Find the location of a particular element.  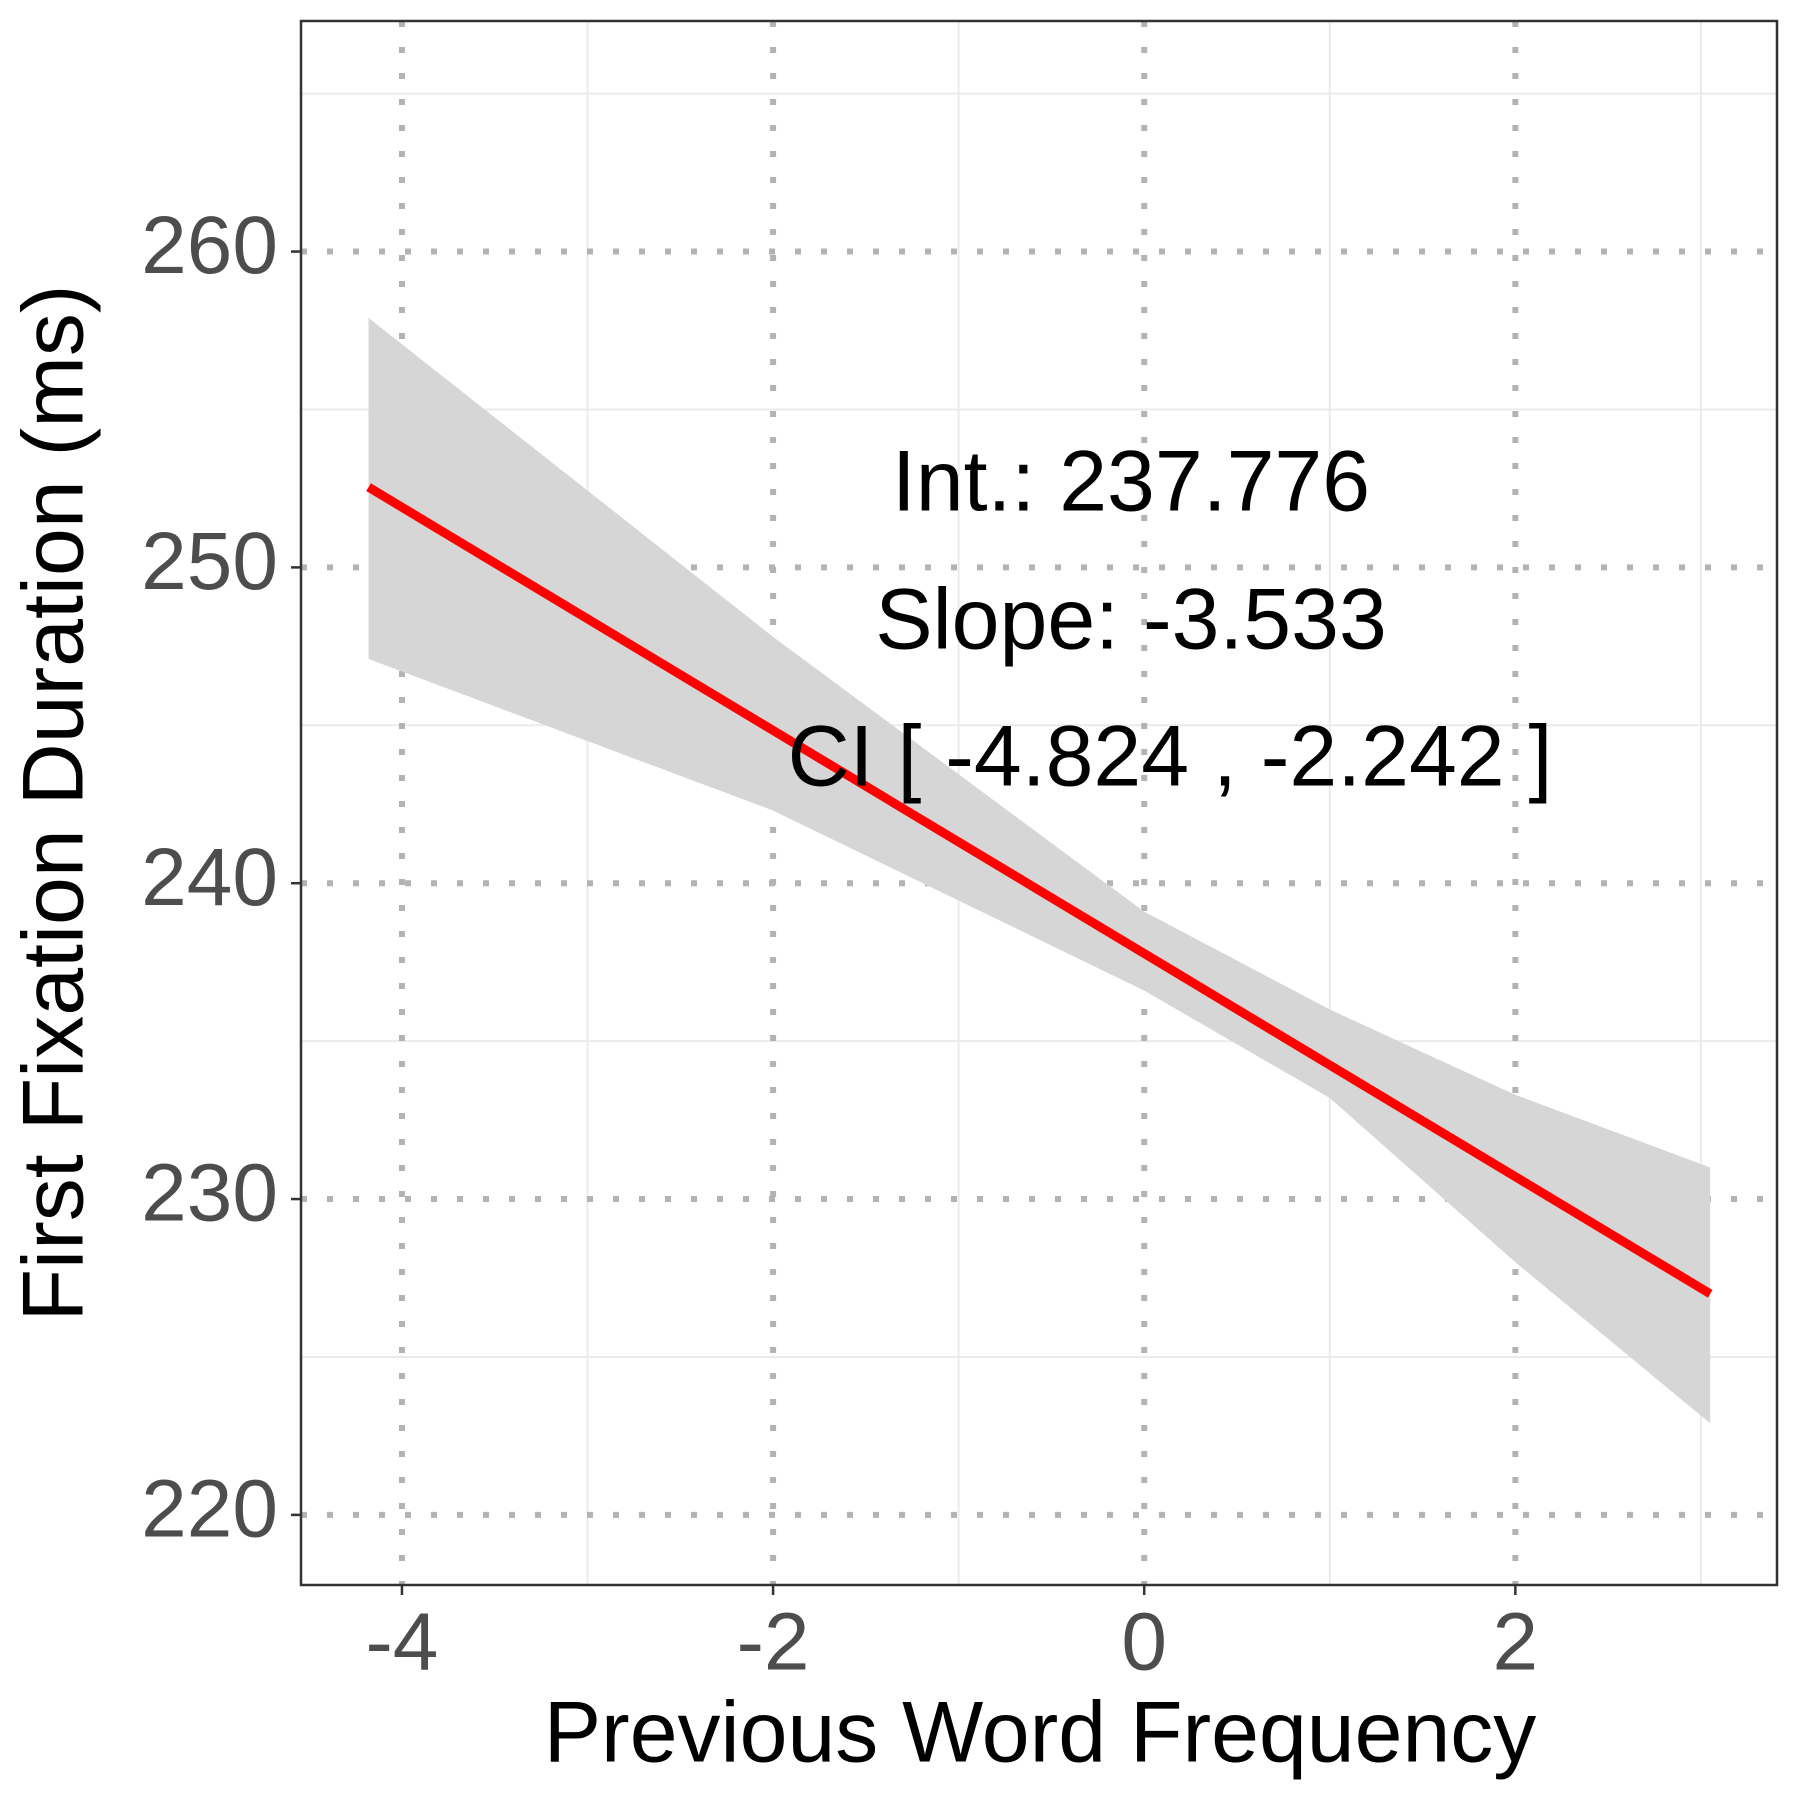

x-tick-label: -2 is located at coordinates (773, 1642).